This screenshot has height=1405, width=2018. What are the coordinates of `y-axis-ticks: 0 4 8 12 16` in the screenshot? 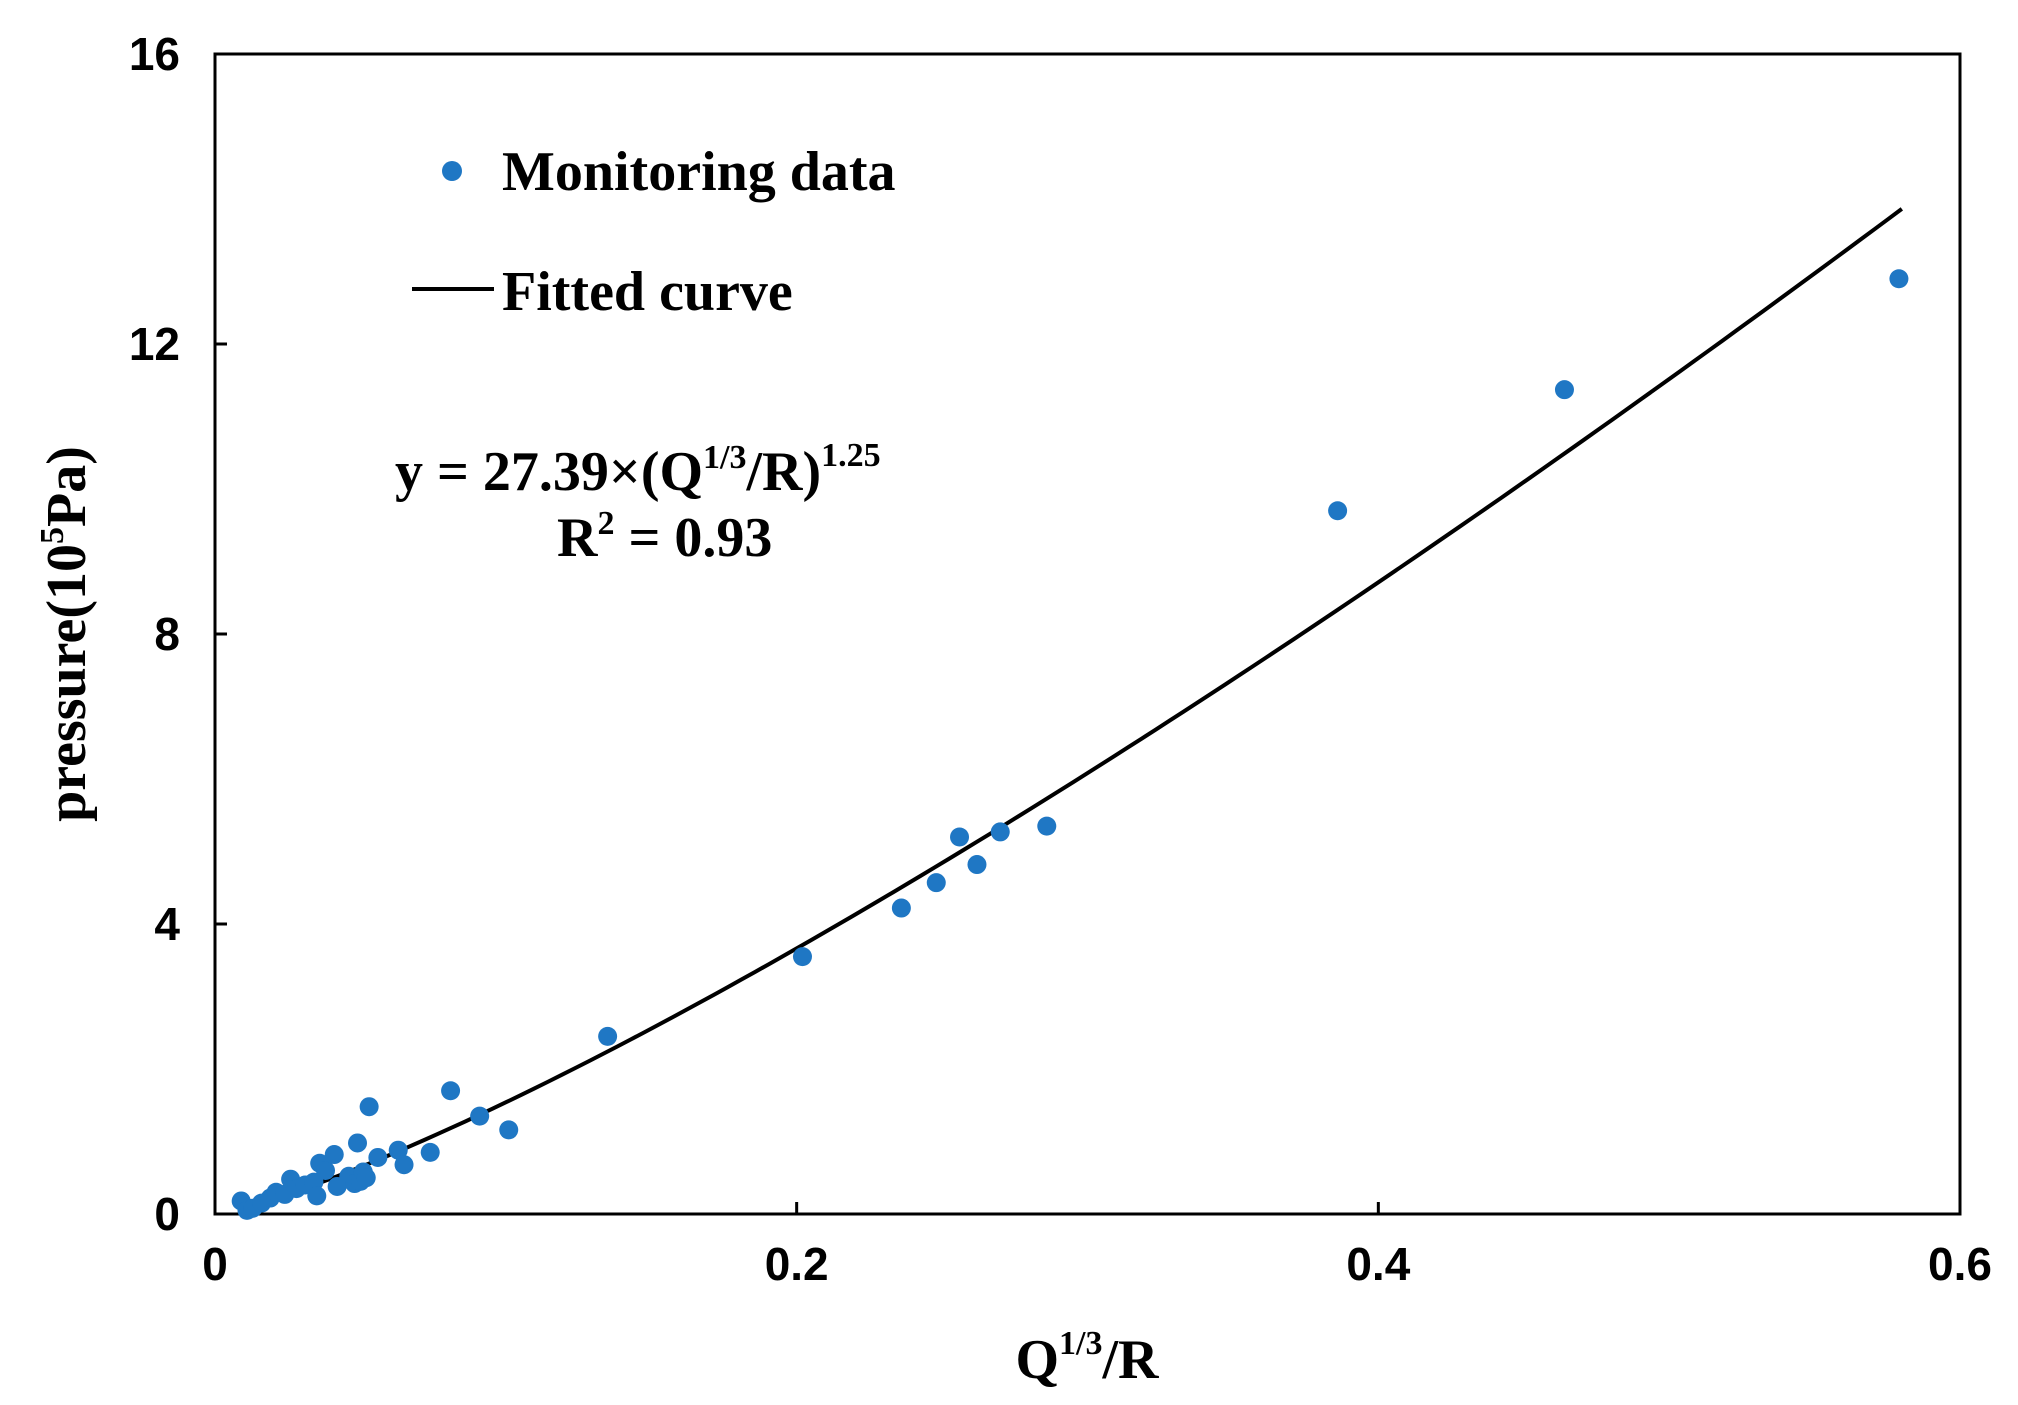 It's located at (178, 634).